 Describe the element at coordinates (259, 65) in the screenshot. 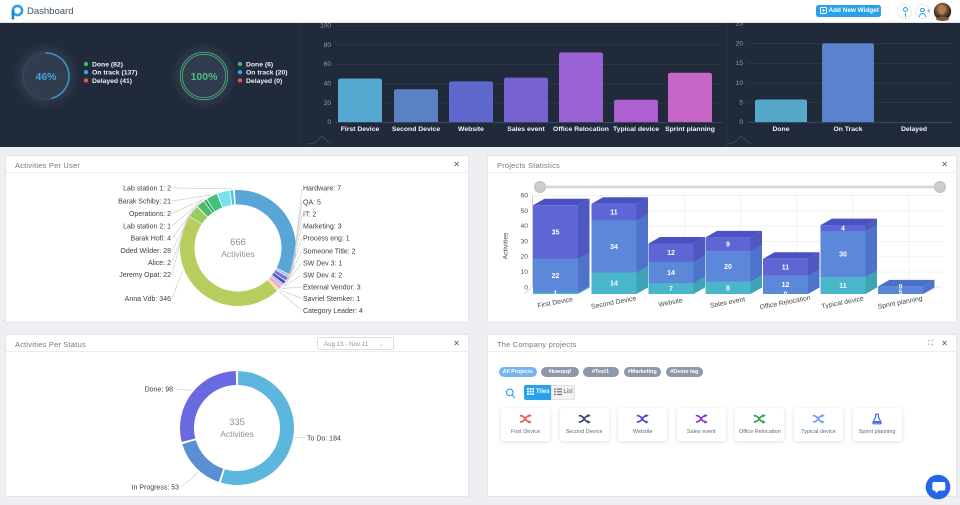

I see `svg-text: Done (6)` at that location.